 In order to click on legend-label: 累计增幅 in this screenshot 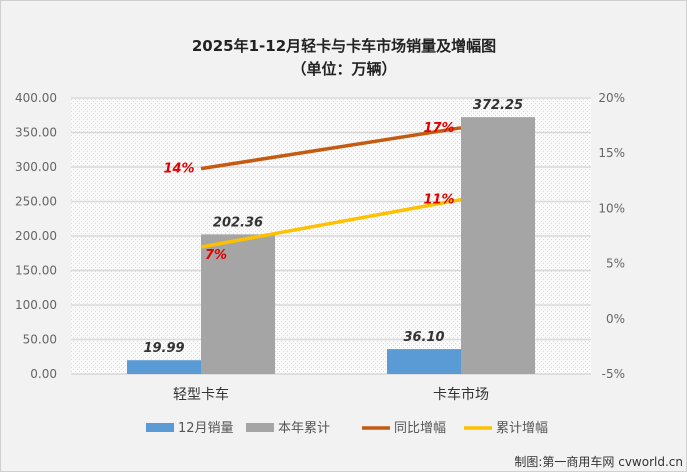, I will do `click(522, 428)`.